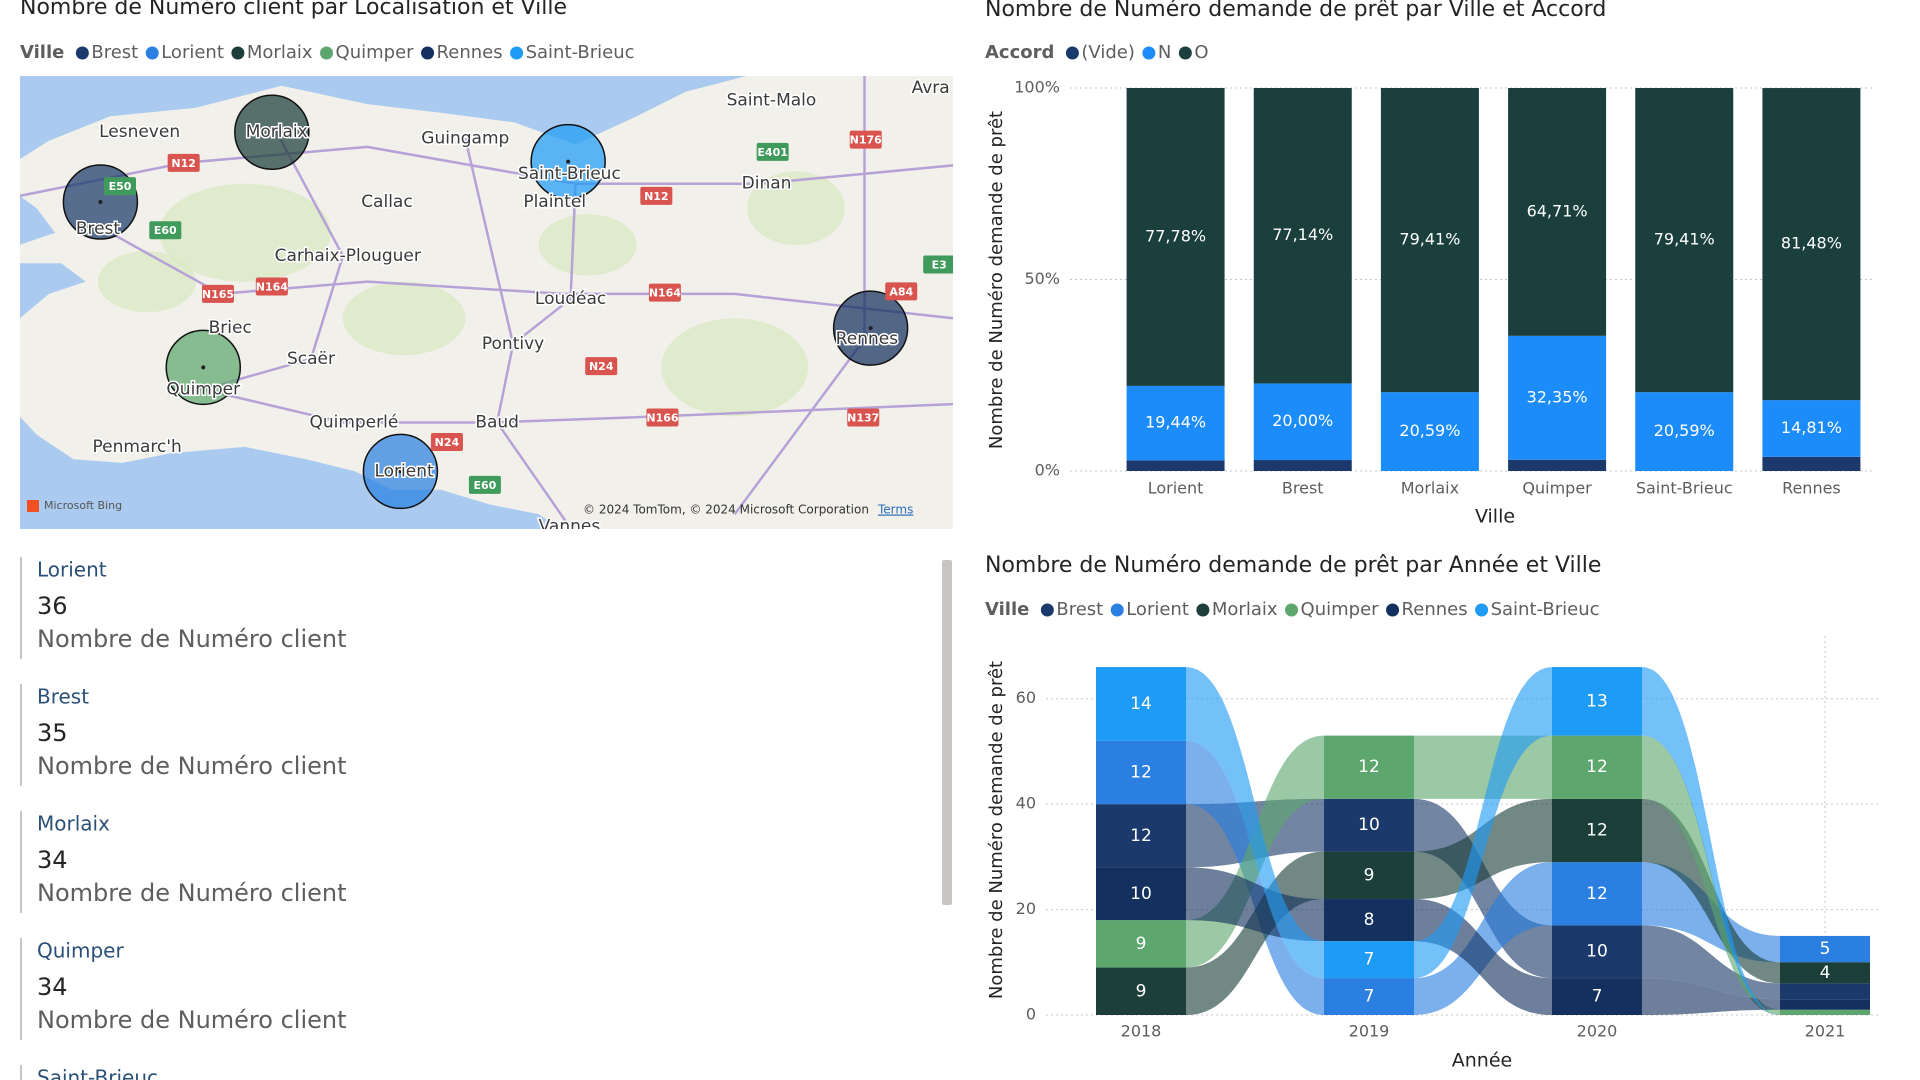  Describe the element at coordinates (277, 132) in the screenshot. I see `place-label: Morlaix` at that location.